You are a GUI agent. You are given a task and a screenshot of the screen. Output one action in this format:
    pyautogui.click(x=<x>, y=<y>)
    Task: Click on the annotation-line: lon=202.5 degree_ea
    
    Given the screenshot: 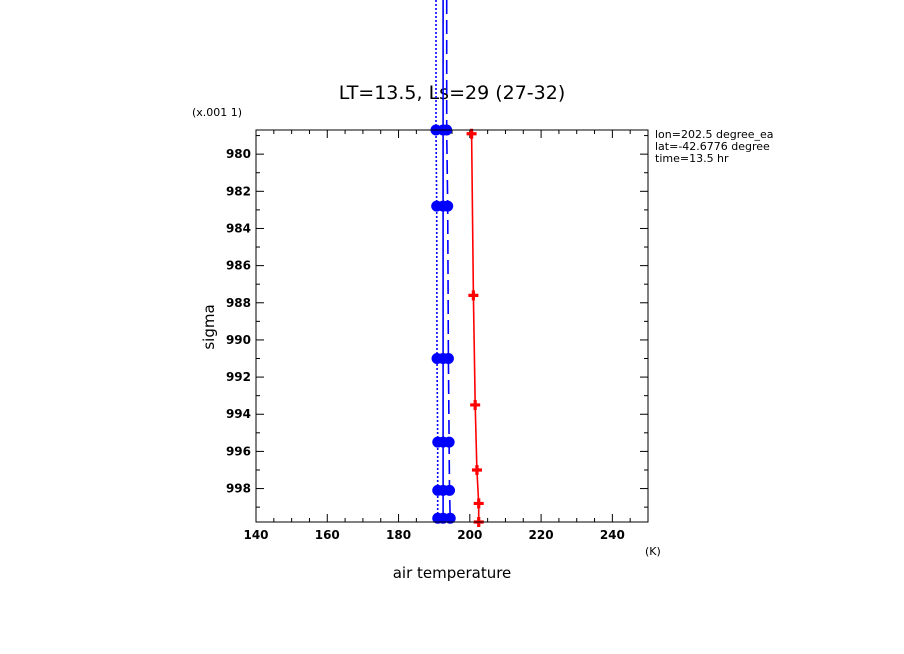 What is the action you would take?
    pyautogui.click(x=714, y=134)
    